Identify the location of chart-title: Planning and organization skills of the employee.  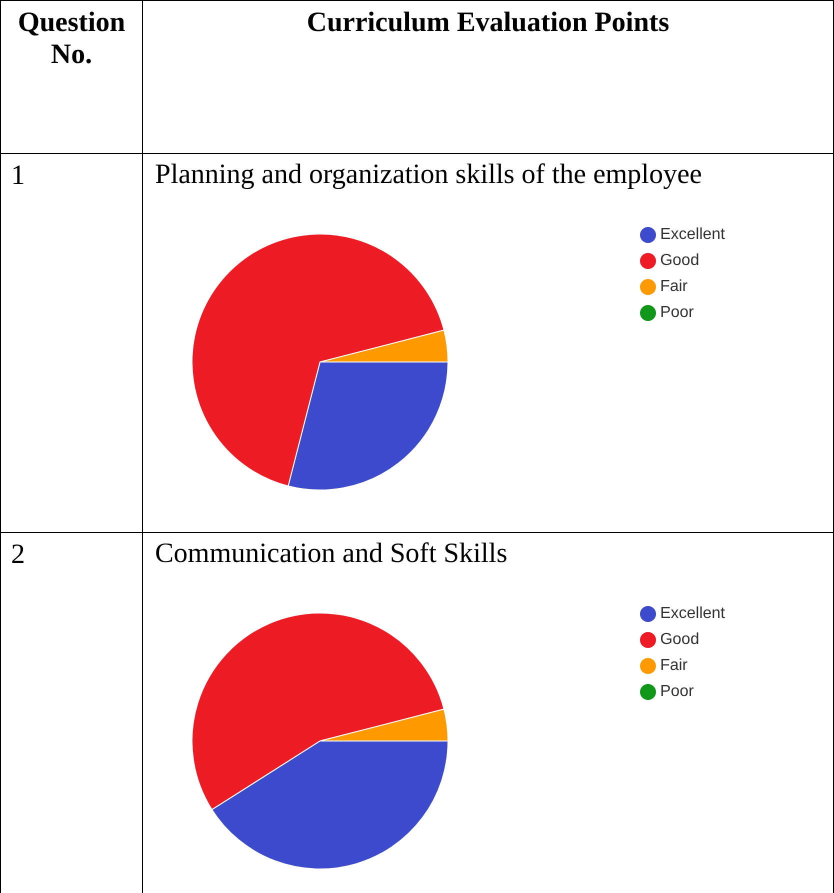
(429, 175).